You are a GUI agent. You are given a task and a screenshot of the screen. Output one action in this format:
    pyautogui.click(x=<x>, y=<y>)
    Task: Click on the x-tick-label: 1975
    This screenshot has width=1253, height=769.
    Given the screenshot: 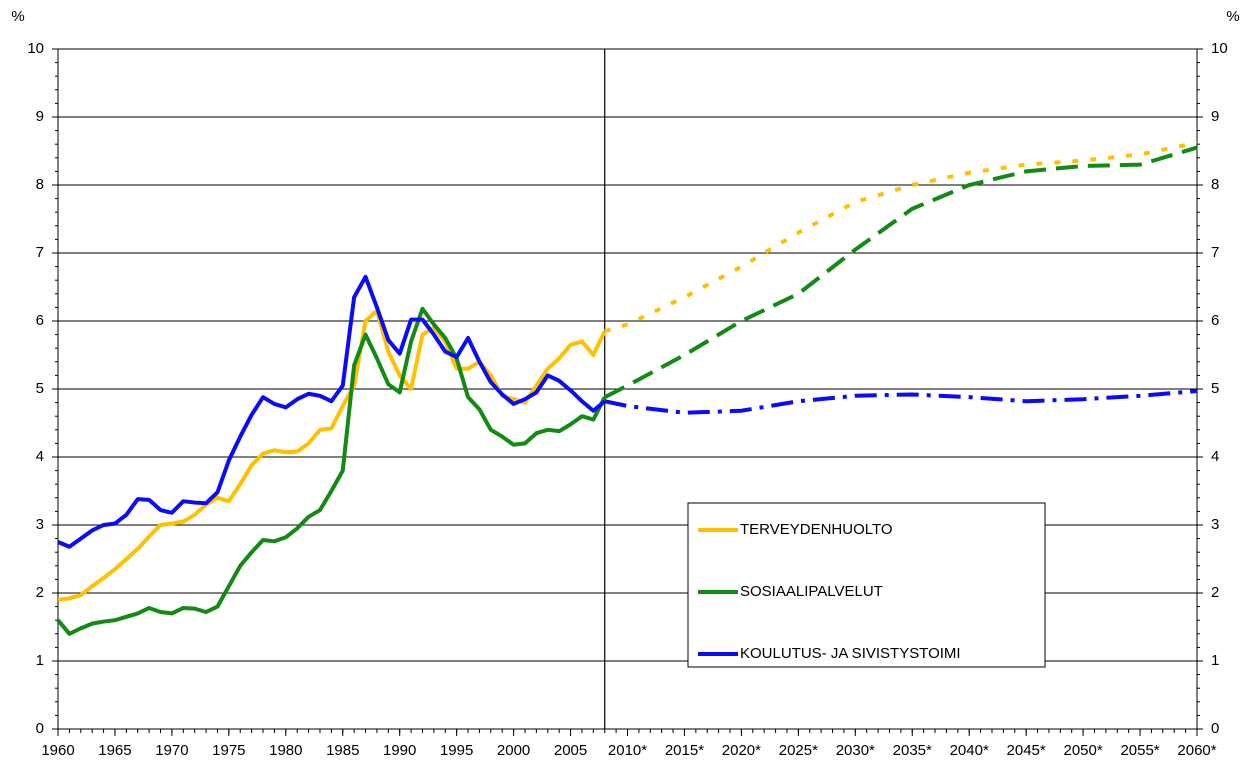 What is the action you would take?
    pyautogui.click(x=228, y=750)
    